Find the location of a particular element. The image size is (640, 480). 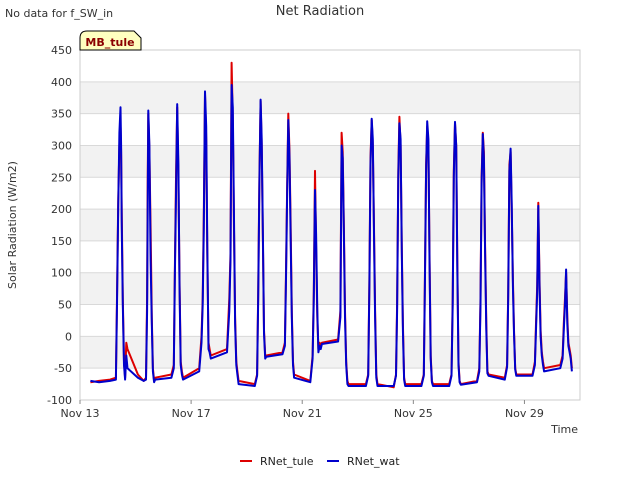

site-badge-label: MB_tule is located at coordinates (109, 42).